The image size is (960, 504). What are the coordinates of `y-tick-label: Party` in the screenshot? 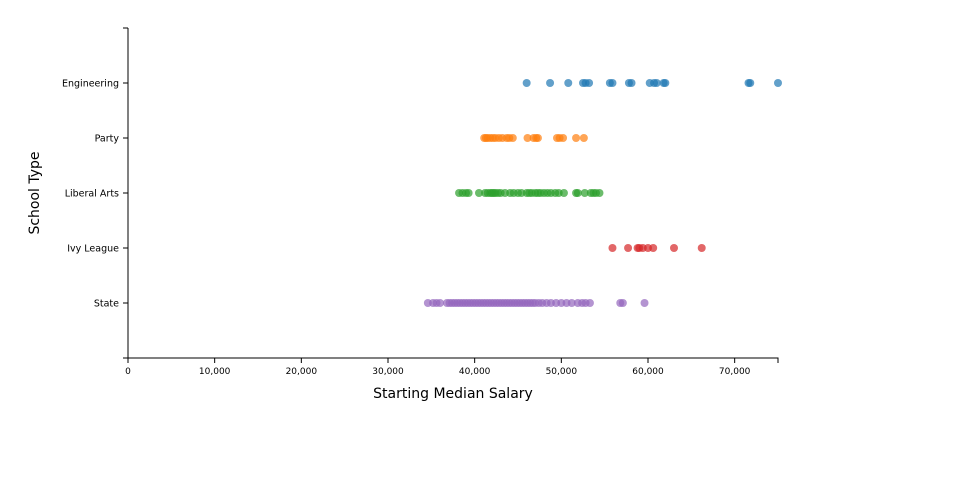 It's located at (107, 139).